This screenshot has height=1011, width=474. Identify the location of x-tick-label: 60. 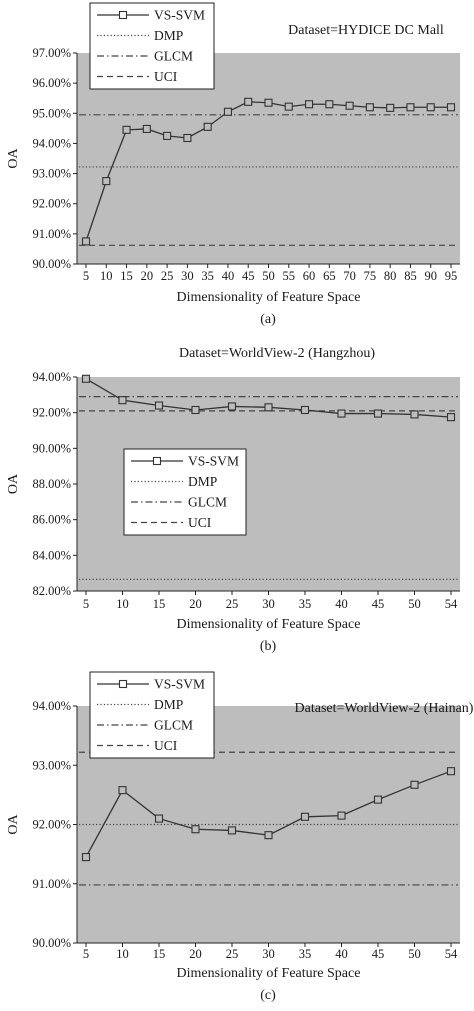
(309, 276).